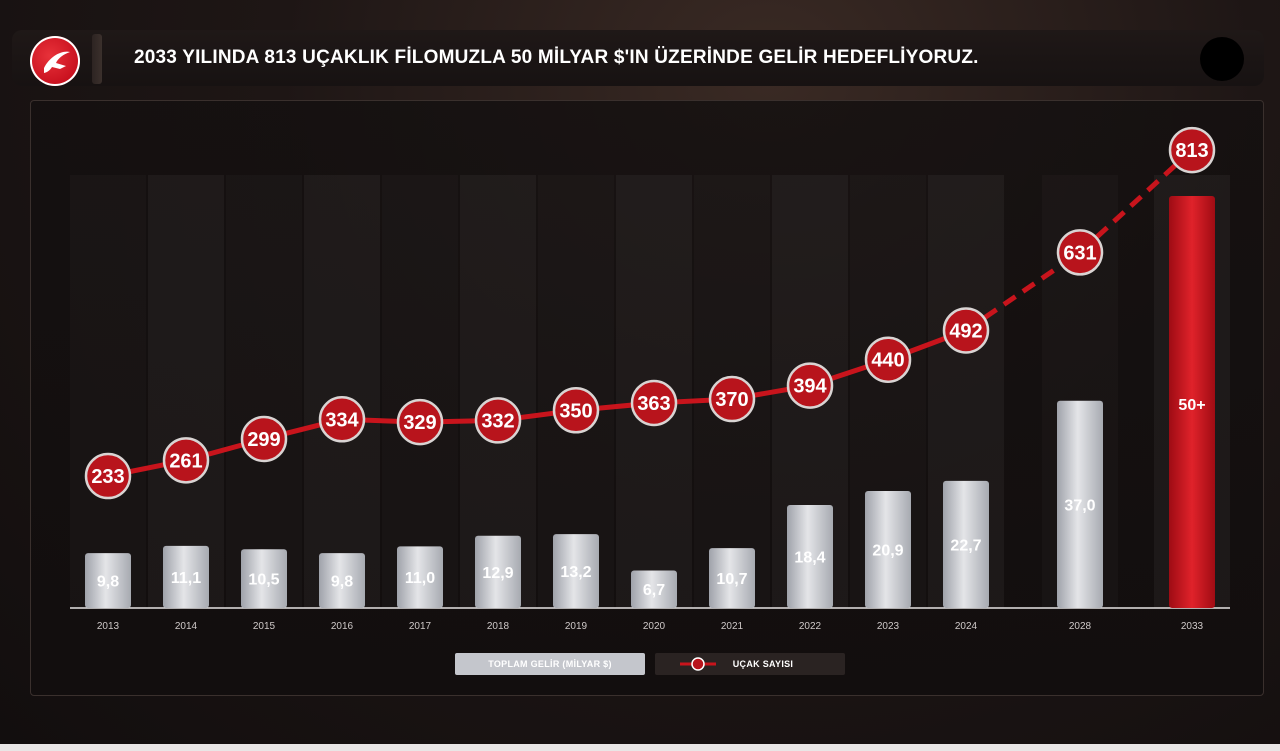 The height and width of the screenshot is (751, 1280). What do you see at coordinates (97, 59) in the screenshot?
I see `header-divider` at bounding box center [97, 59].